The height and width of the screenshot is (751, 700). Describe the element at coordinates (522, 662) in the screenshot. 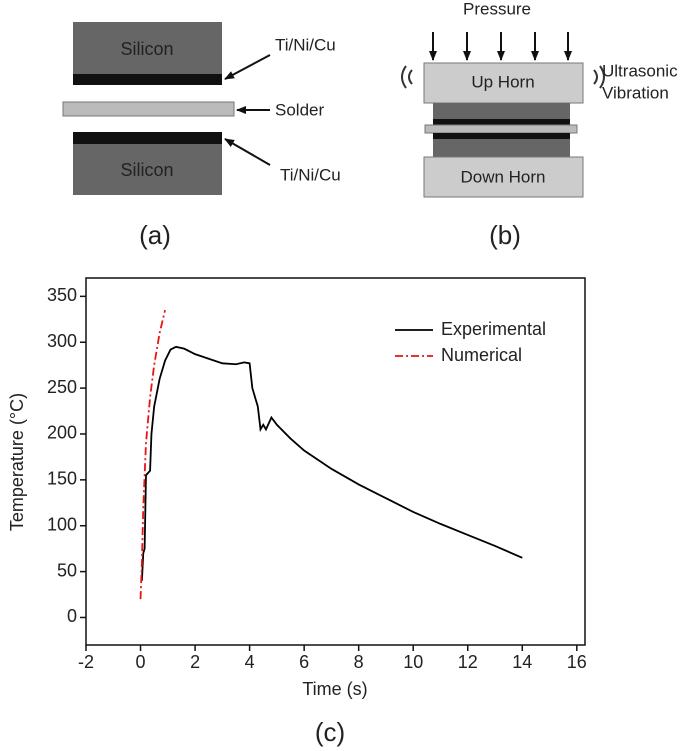

I see `x-tick-label: 14` at that location.